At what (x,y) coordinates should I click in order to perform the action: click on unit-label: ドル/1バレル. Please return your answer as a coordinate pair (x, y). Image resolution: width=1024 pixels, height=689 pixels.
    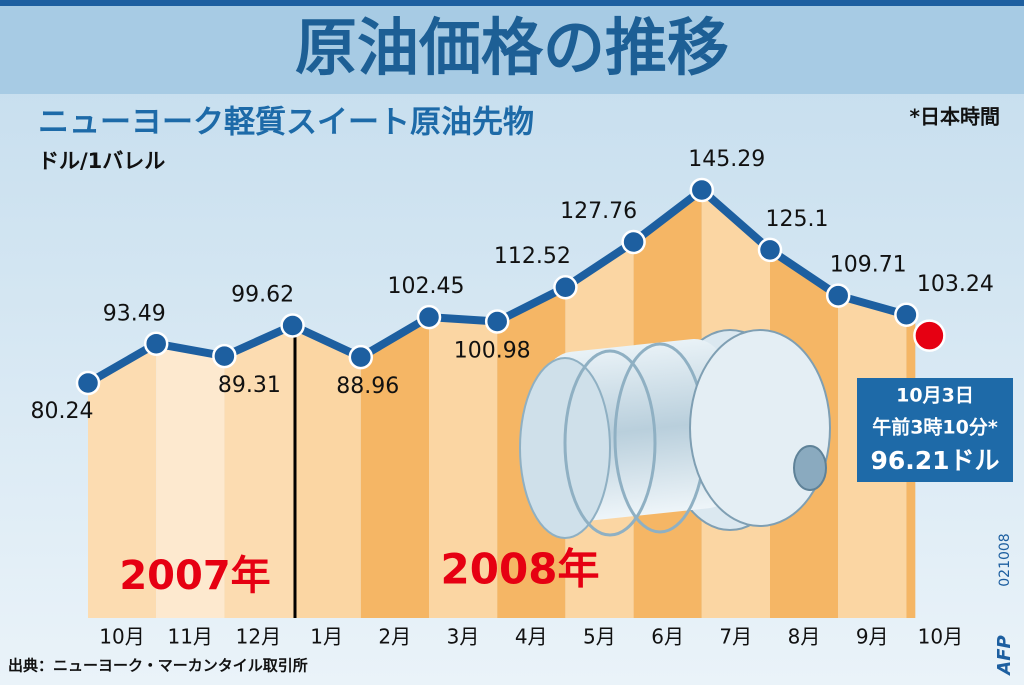
    Looking at the image, I should click on (101, 161).